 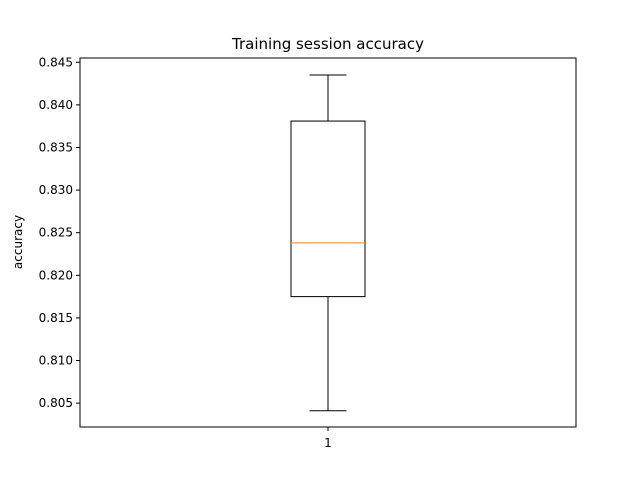 I want to click on y-tick-label: 0.810, so click(x=56, y=361).